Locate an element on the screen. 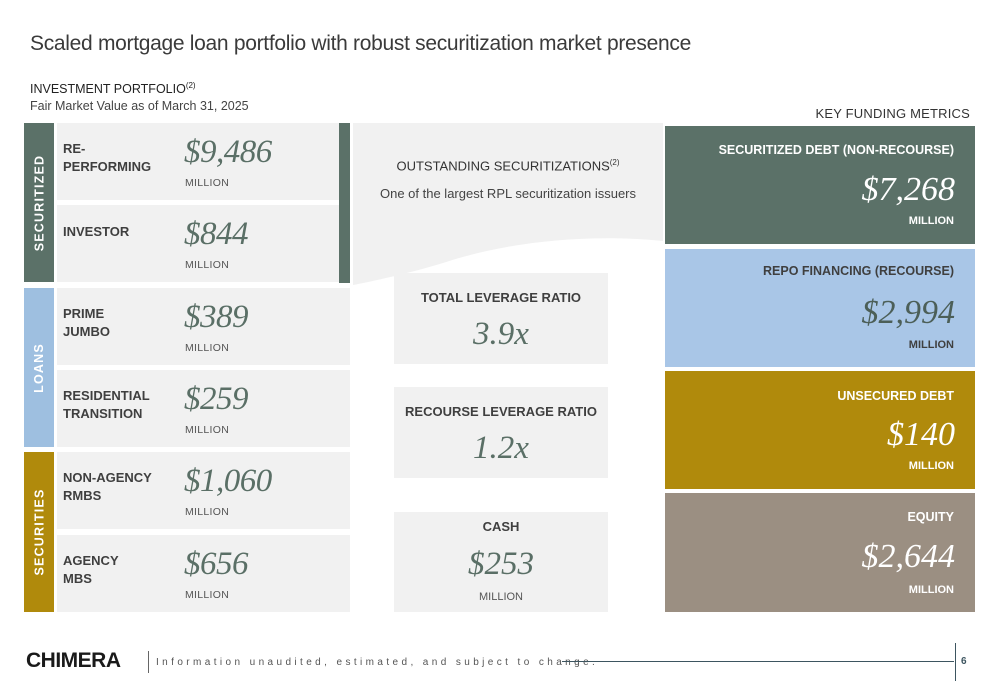 The width and height of the screenshot is (1000, 685). metric-value: 3.9x is located at coordinates (501, 334).